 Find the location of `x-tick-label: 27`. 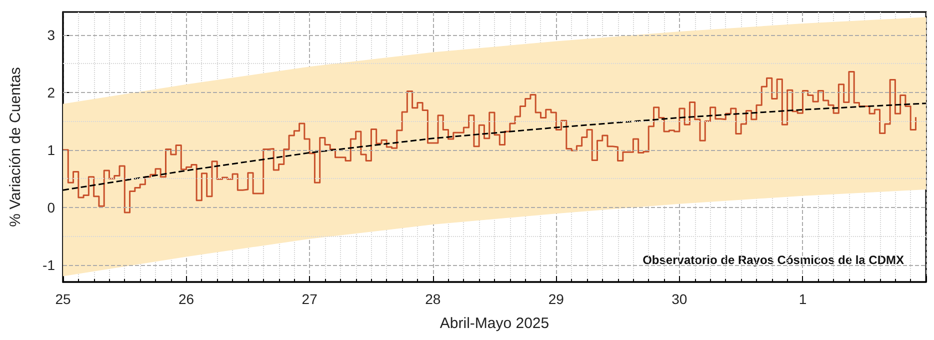

x-tick-label: 27 is located at coordinates (310, 299).